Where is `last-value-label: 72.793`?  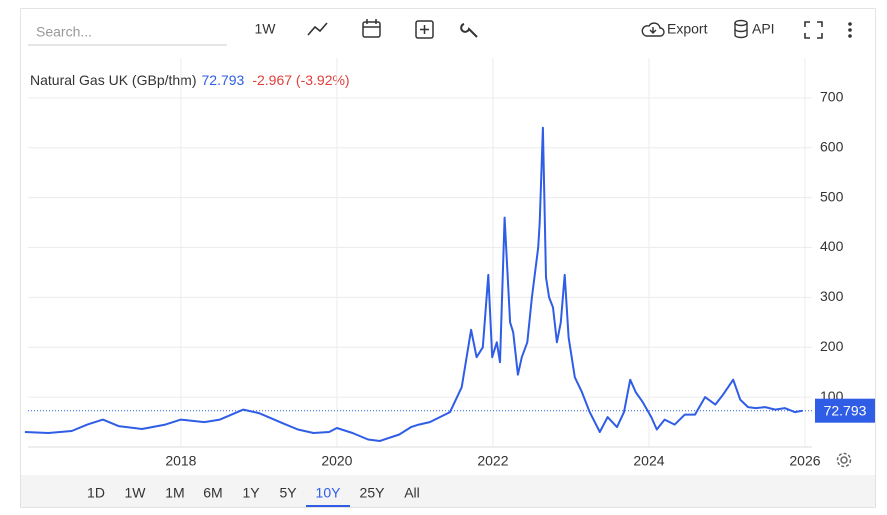 last-value-label: 72.793 is located at coordinates (845, 410).